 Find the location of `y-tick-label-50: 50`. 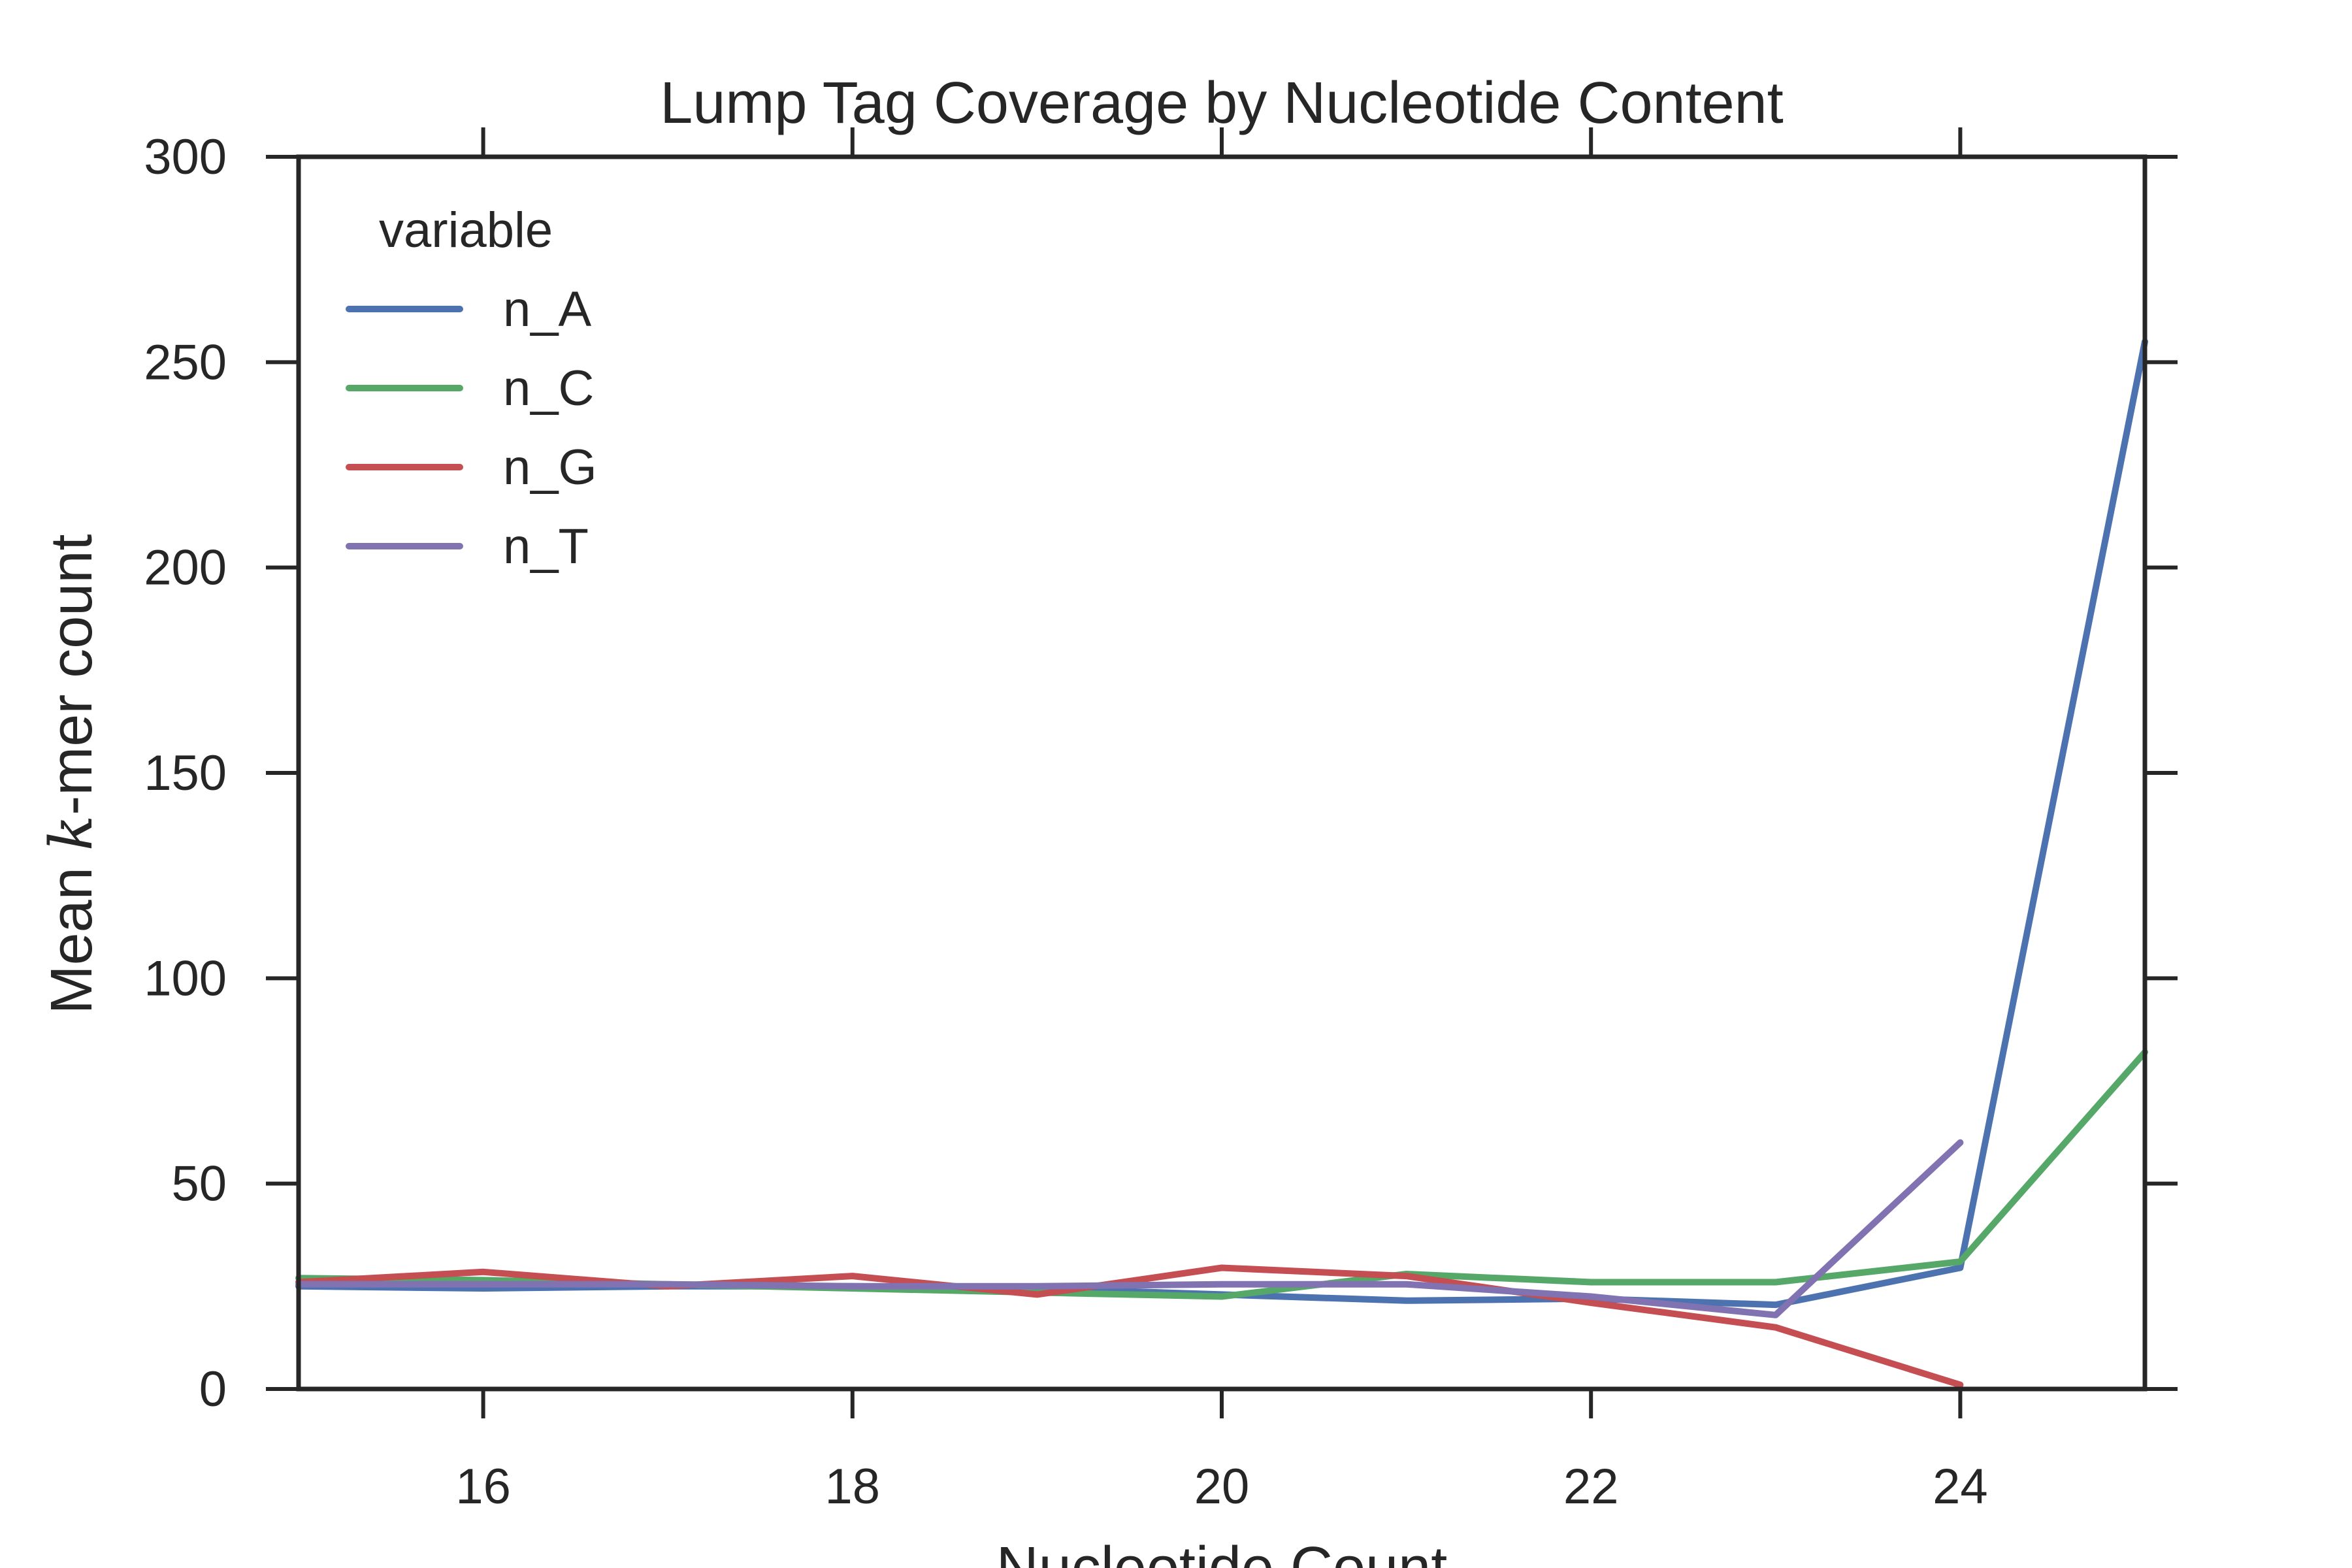

y-tick-label-50: 50 is located at coordinates (199, 1184).